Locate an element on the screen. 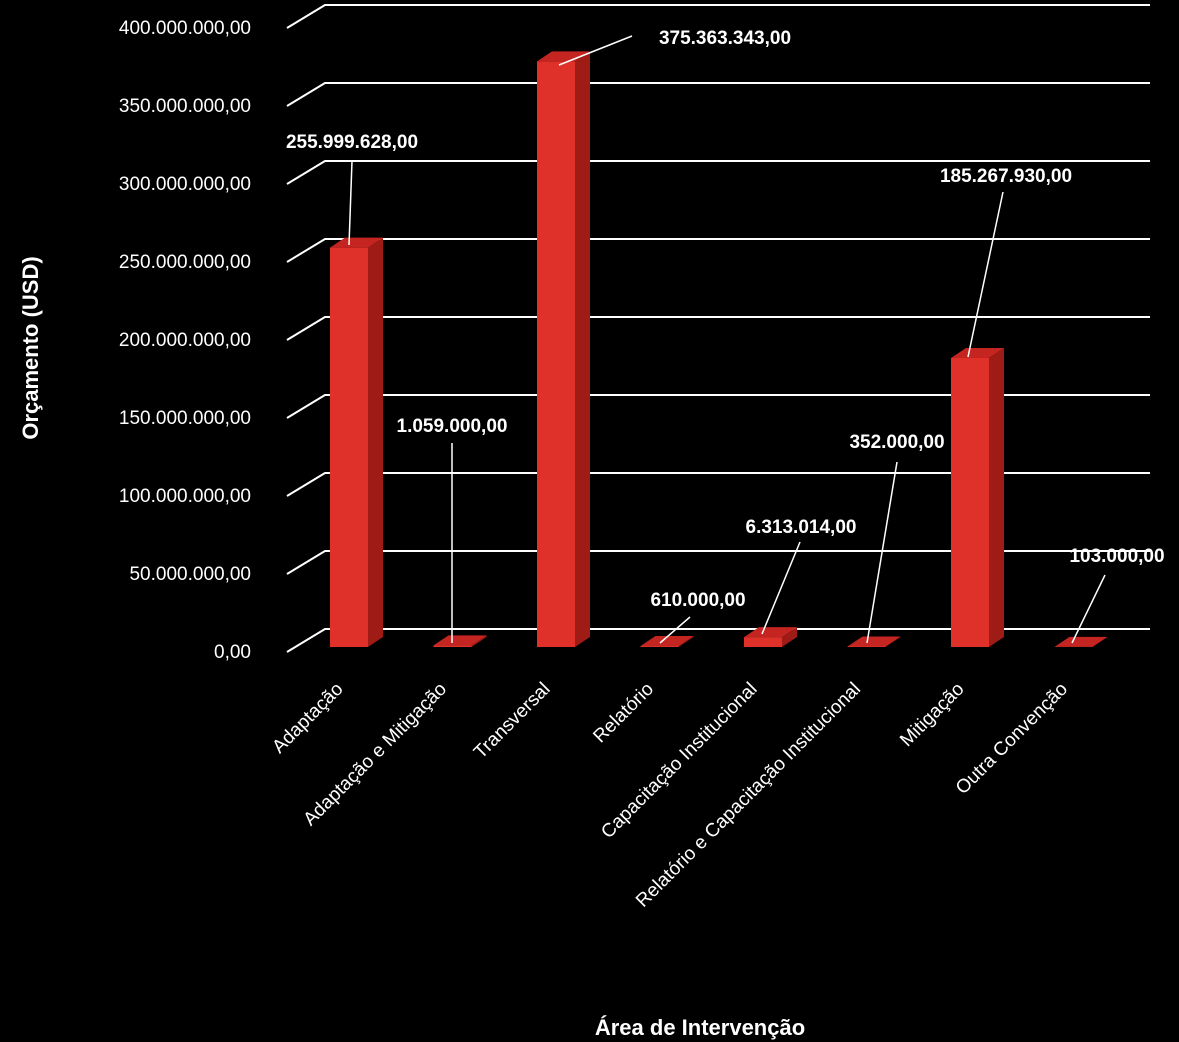  y-tick-label: 0,00 is located at coordinates (232, 652).